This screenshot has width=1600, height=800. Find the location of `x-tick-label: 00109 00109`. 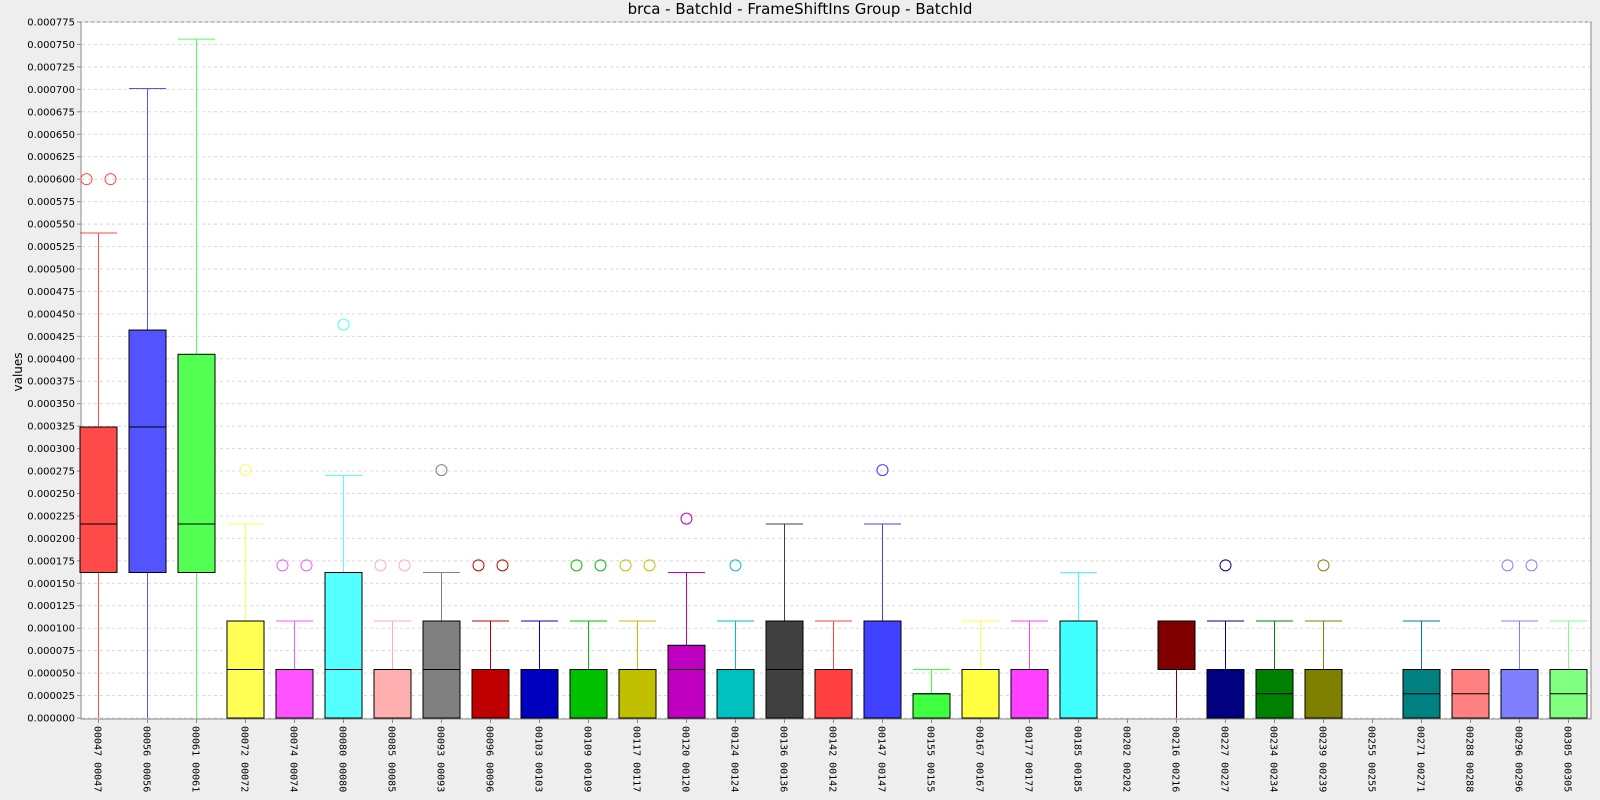

x-tick-label: 00109 00109 is located at coordinates (587, 759).